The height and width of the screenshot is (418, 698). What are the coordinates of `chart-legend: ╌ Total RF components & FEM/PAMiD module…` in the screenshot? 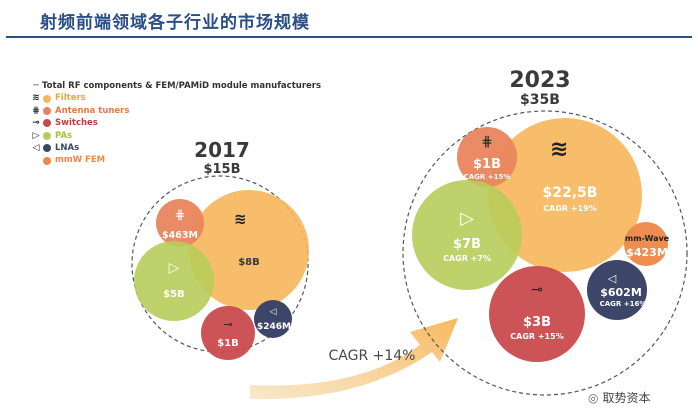 It's located at (175, 123).